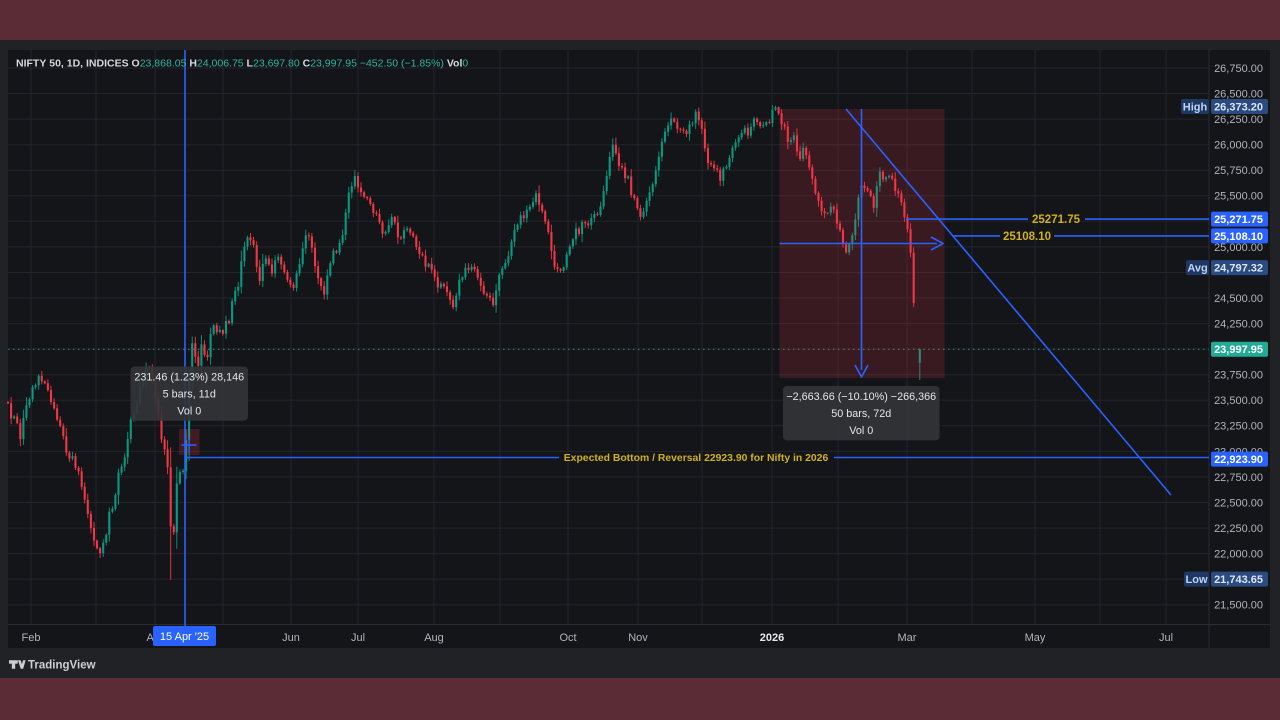  What do you see at coordinates (1197, 580) in the screenshot?
I see `svg-text: Low` at bounding box center [1197, 580].